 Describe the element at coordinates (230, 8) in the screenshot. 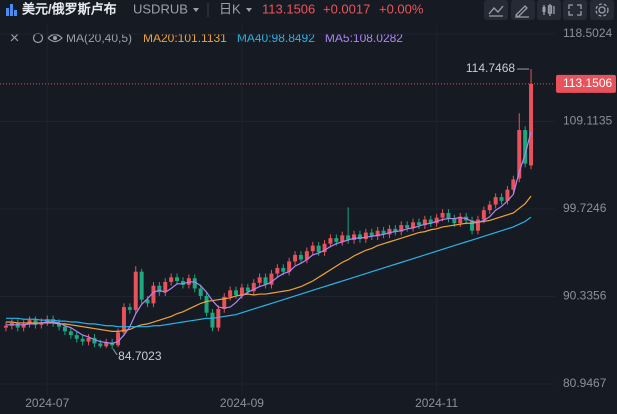

I see `period: 日K` at that location.